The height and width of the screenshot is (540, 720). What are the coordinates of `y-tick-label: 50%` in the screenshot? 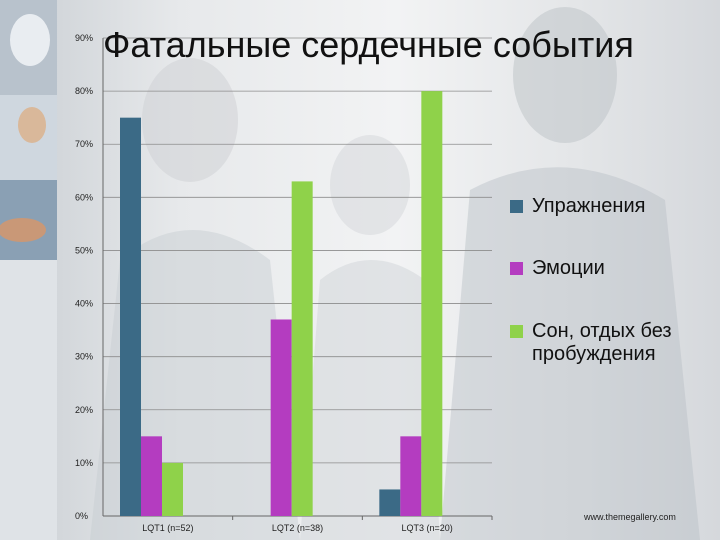 It's located at (84, 250).